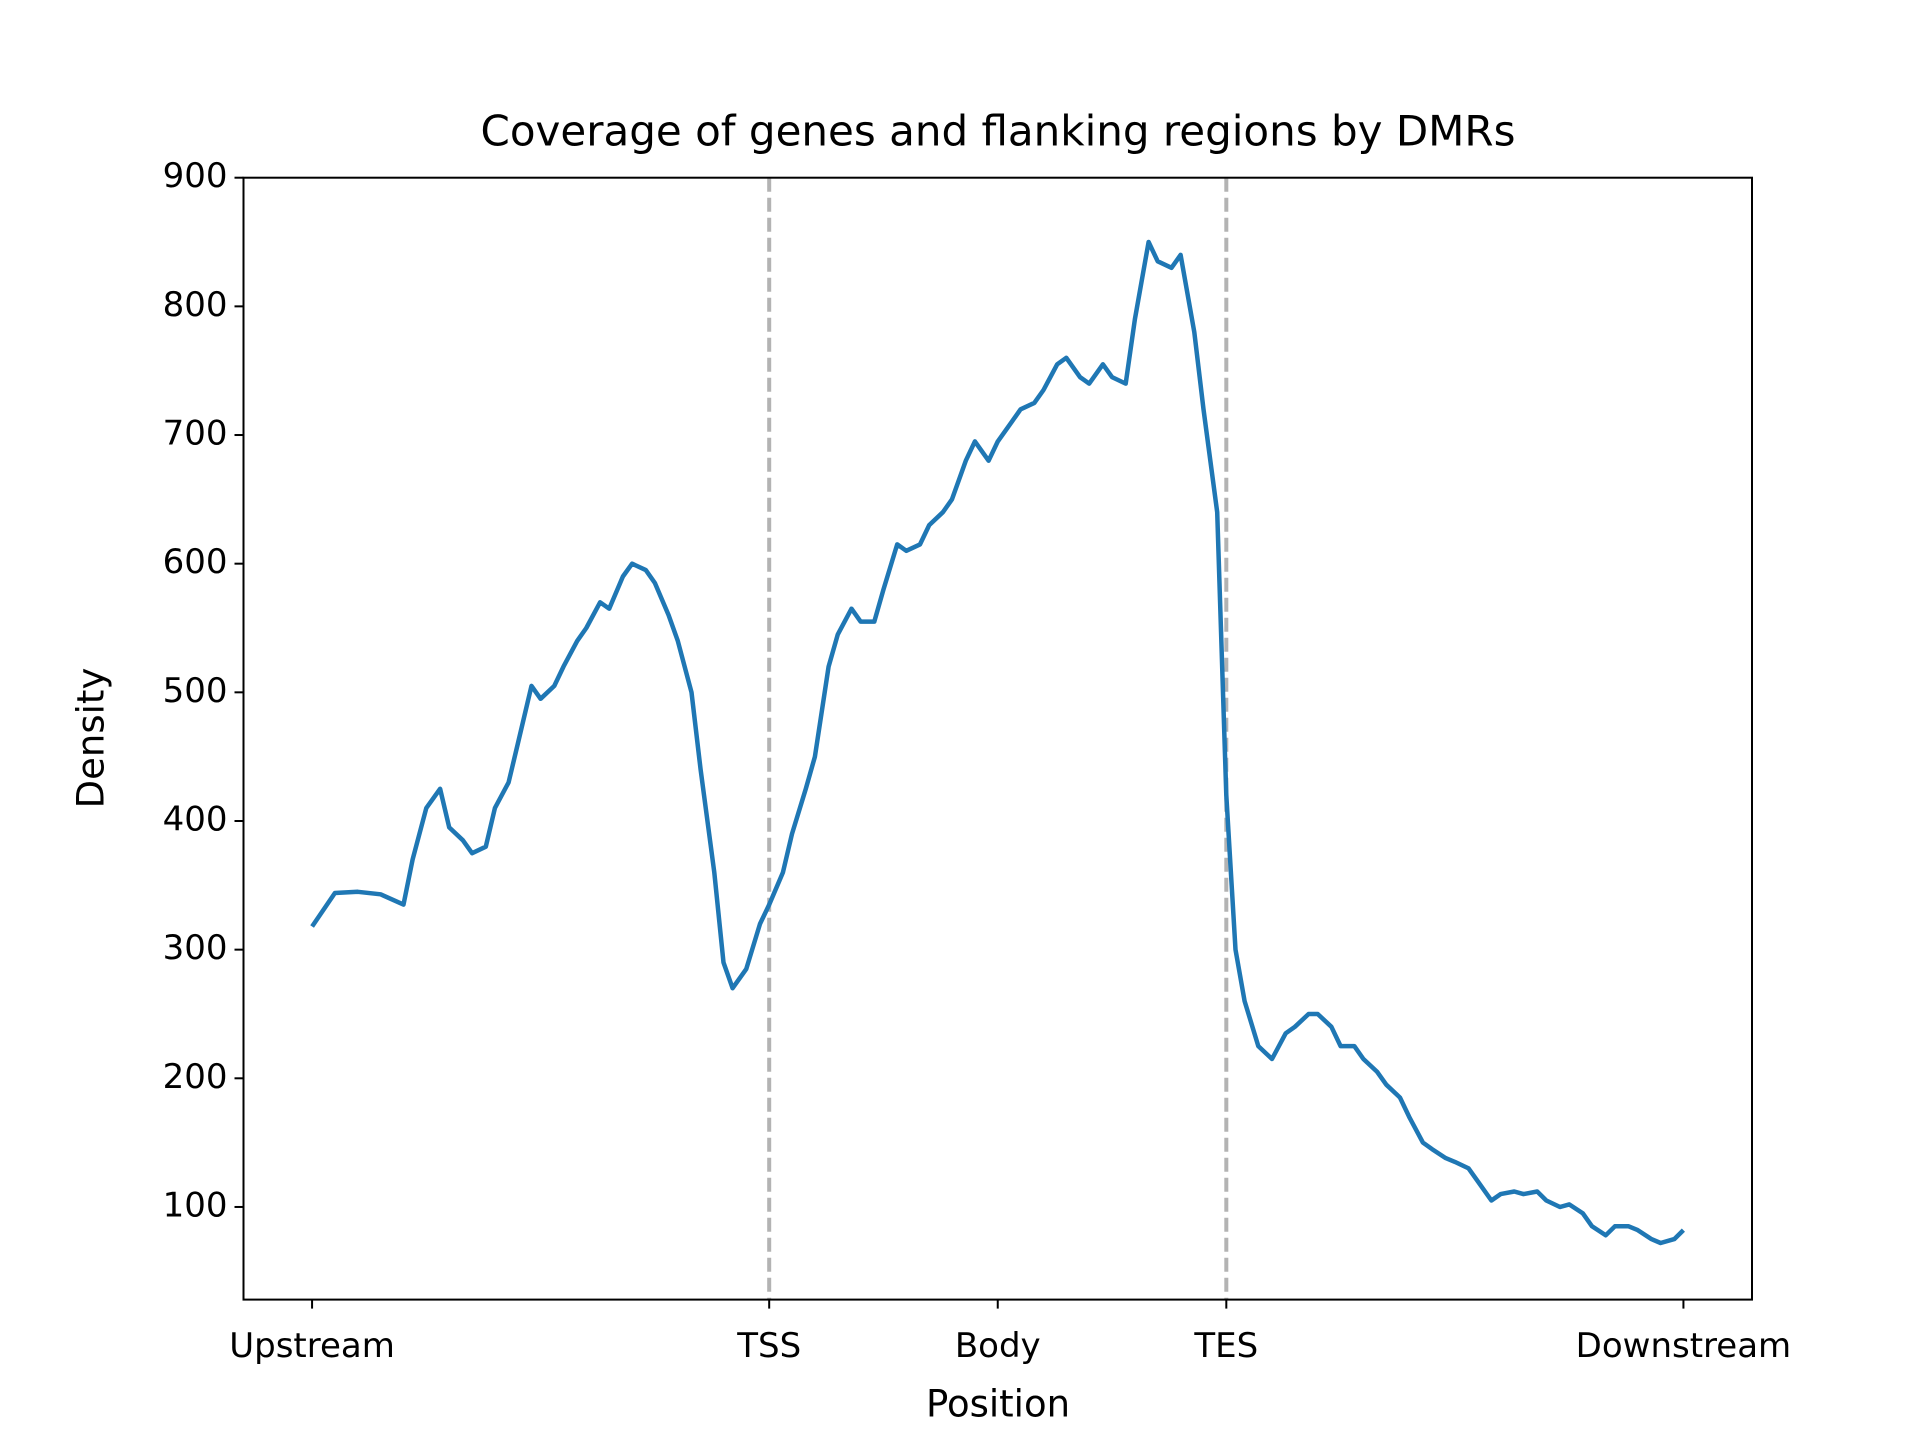 The height and width of the screenshot is (1441, 1921). Describe the element at coordinates (195, 176) in the screenshot. I see `y-tick-label: 900` at that location.